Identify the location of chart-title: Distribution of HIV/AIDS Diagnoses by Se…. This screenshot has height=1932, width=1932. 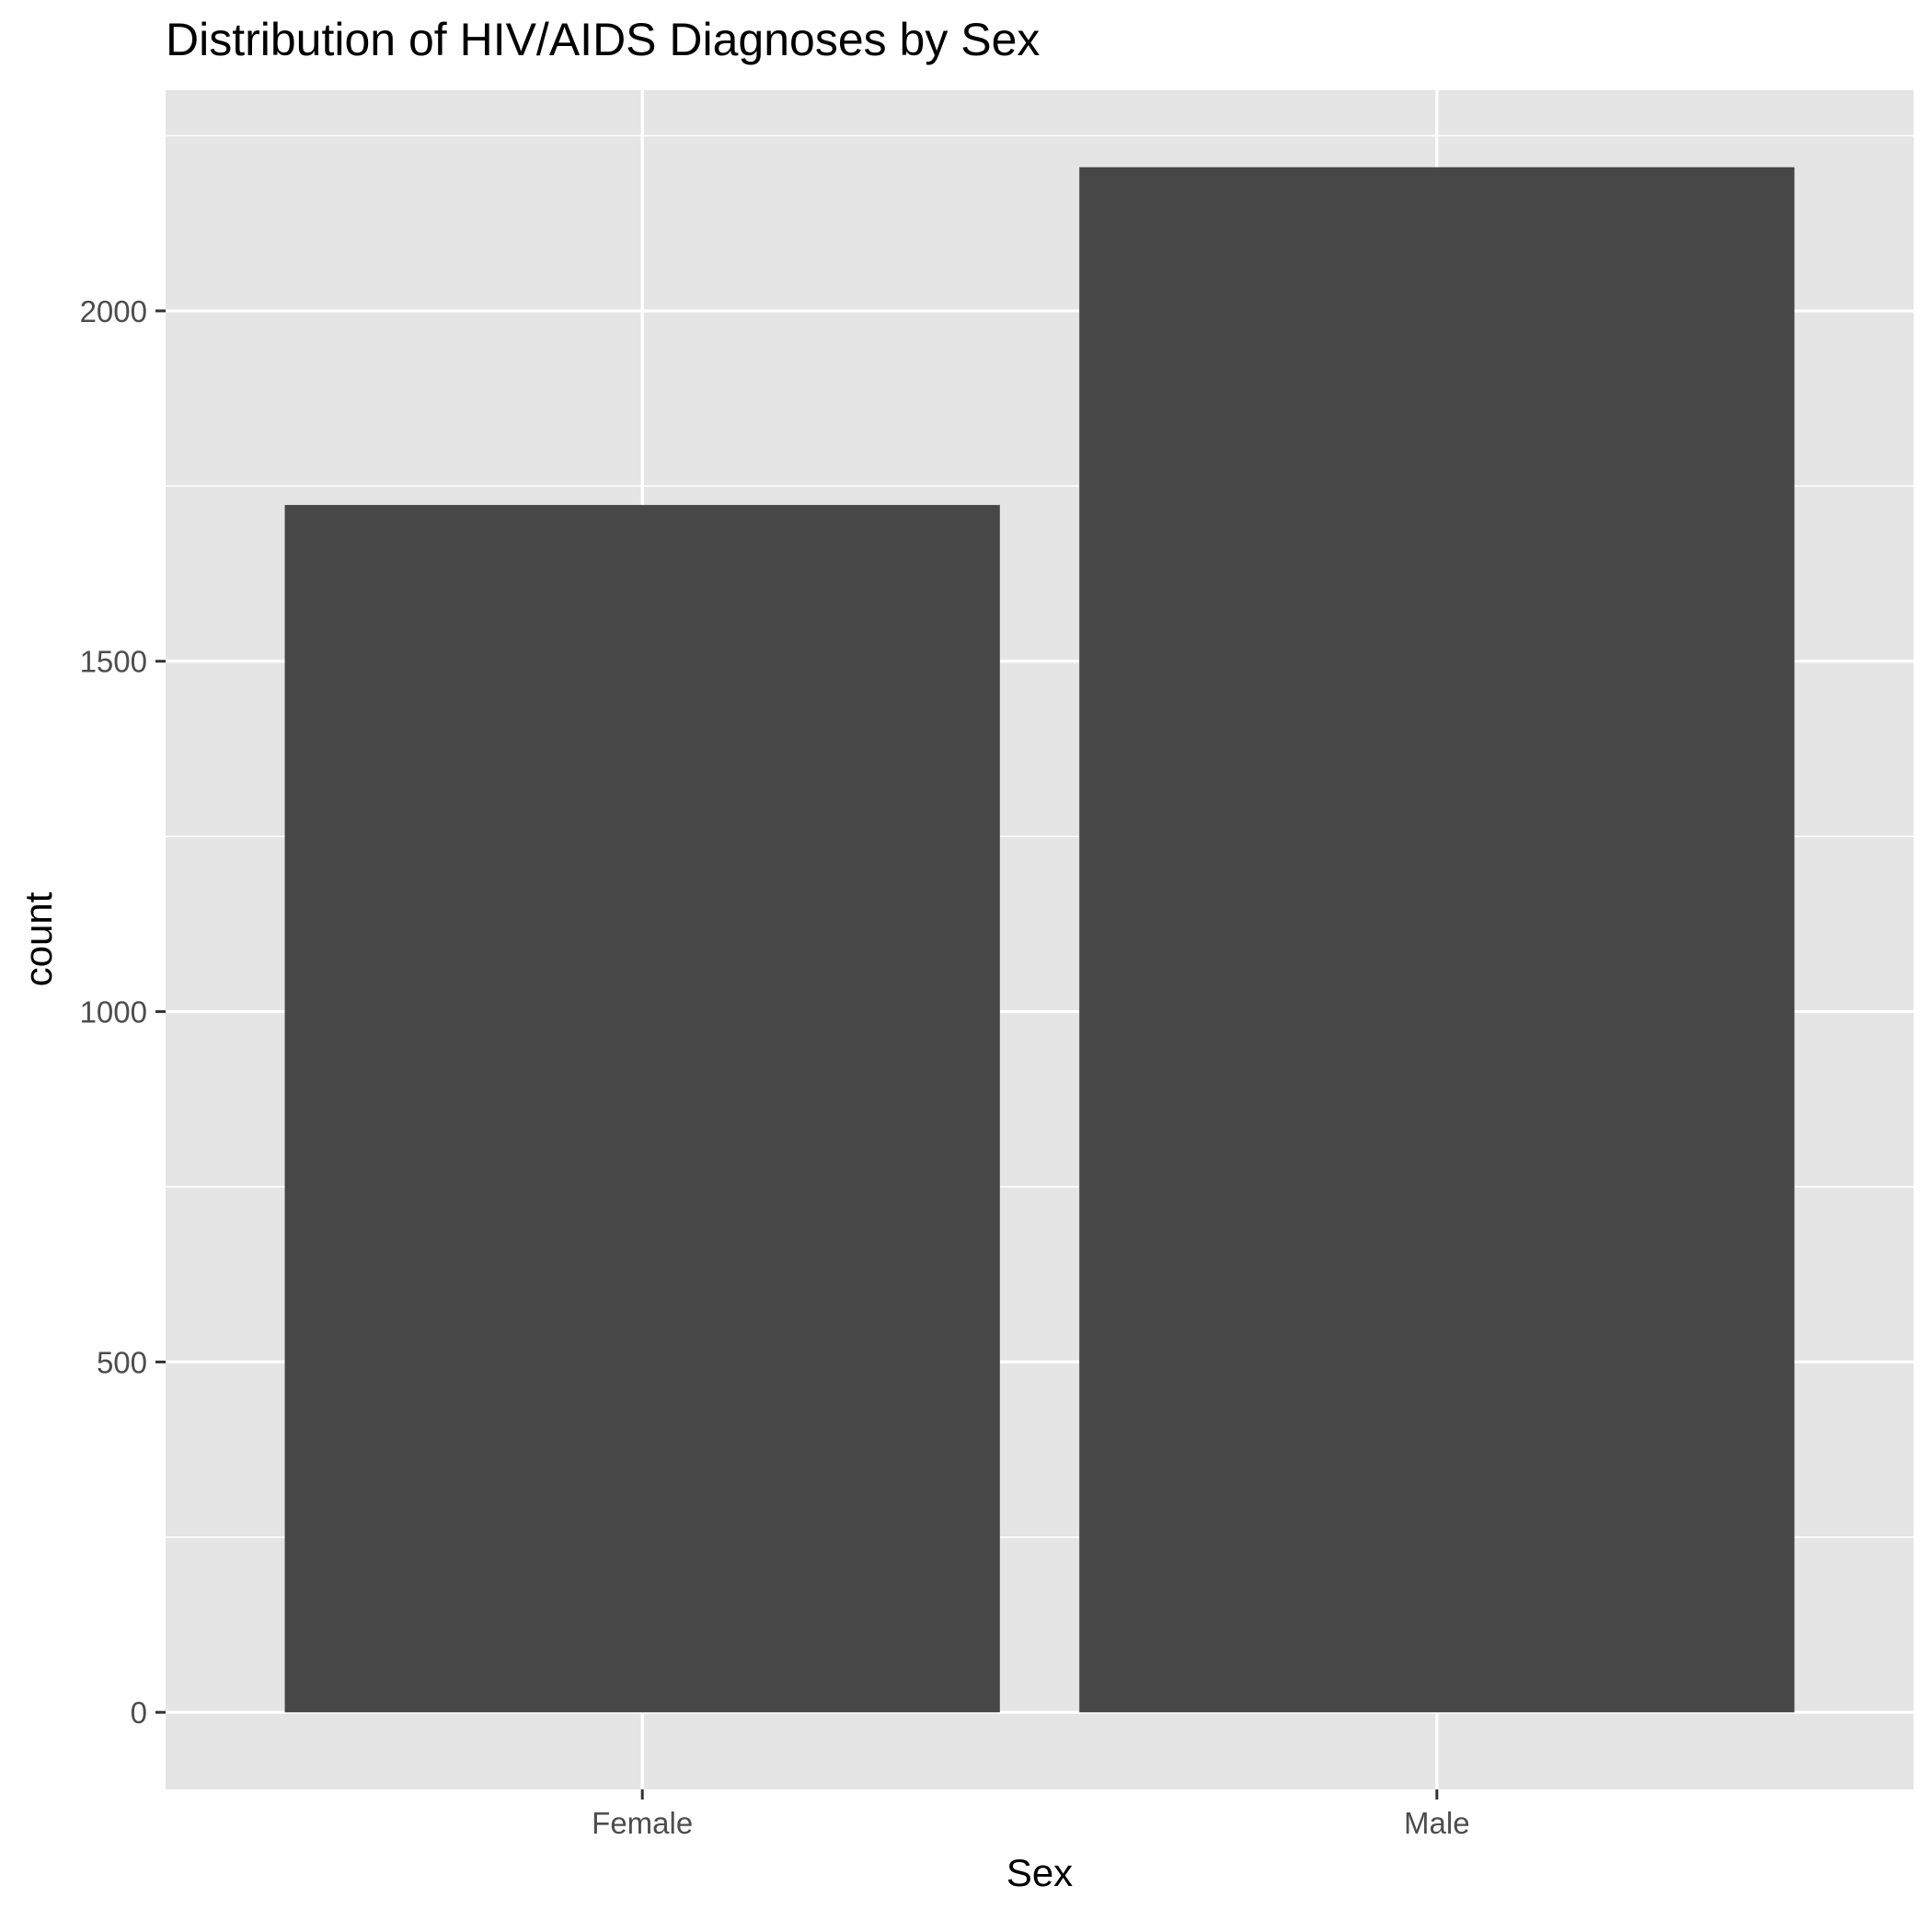
(603, 39).